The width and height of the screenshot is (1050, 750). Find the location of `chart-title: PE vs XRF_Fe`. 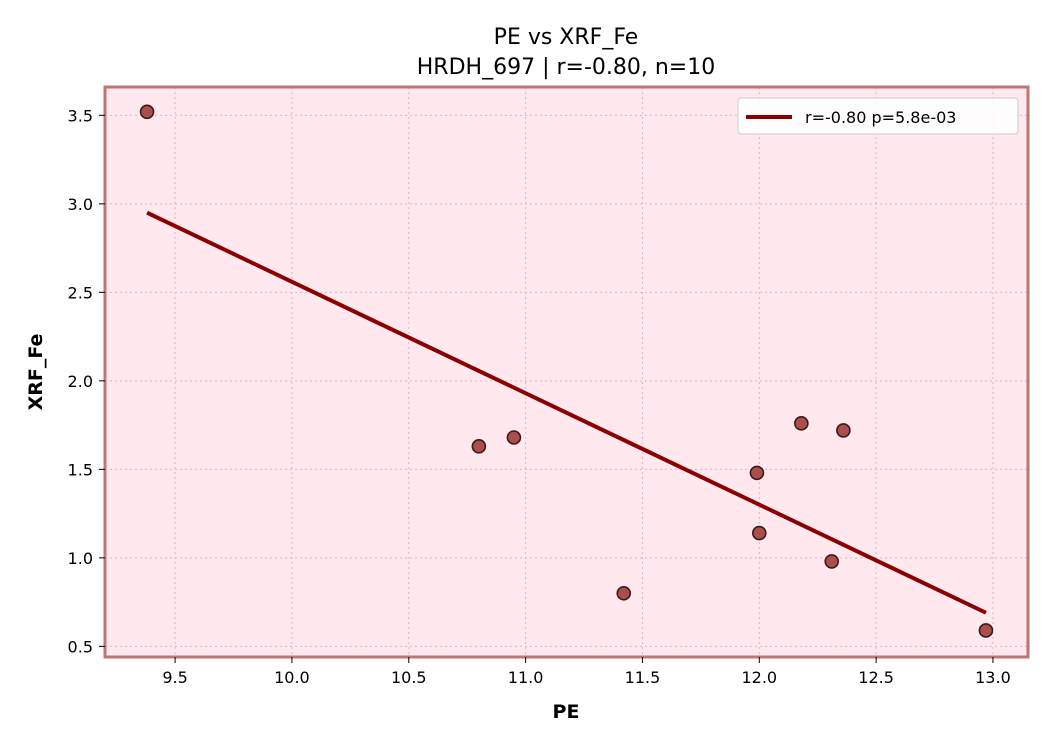

chart-title: PE vs XRF_Fe is located at coordinates (566, 37).